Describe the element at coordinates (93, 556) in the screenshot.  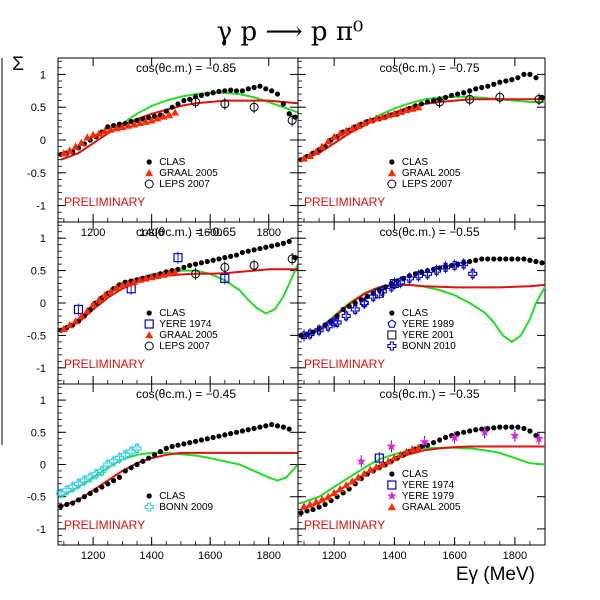
I see `x-tick-label: 1200` at that location.